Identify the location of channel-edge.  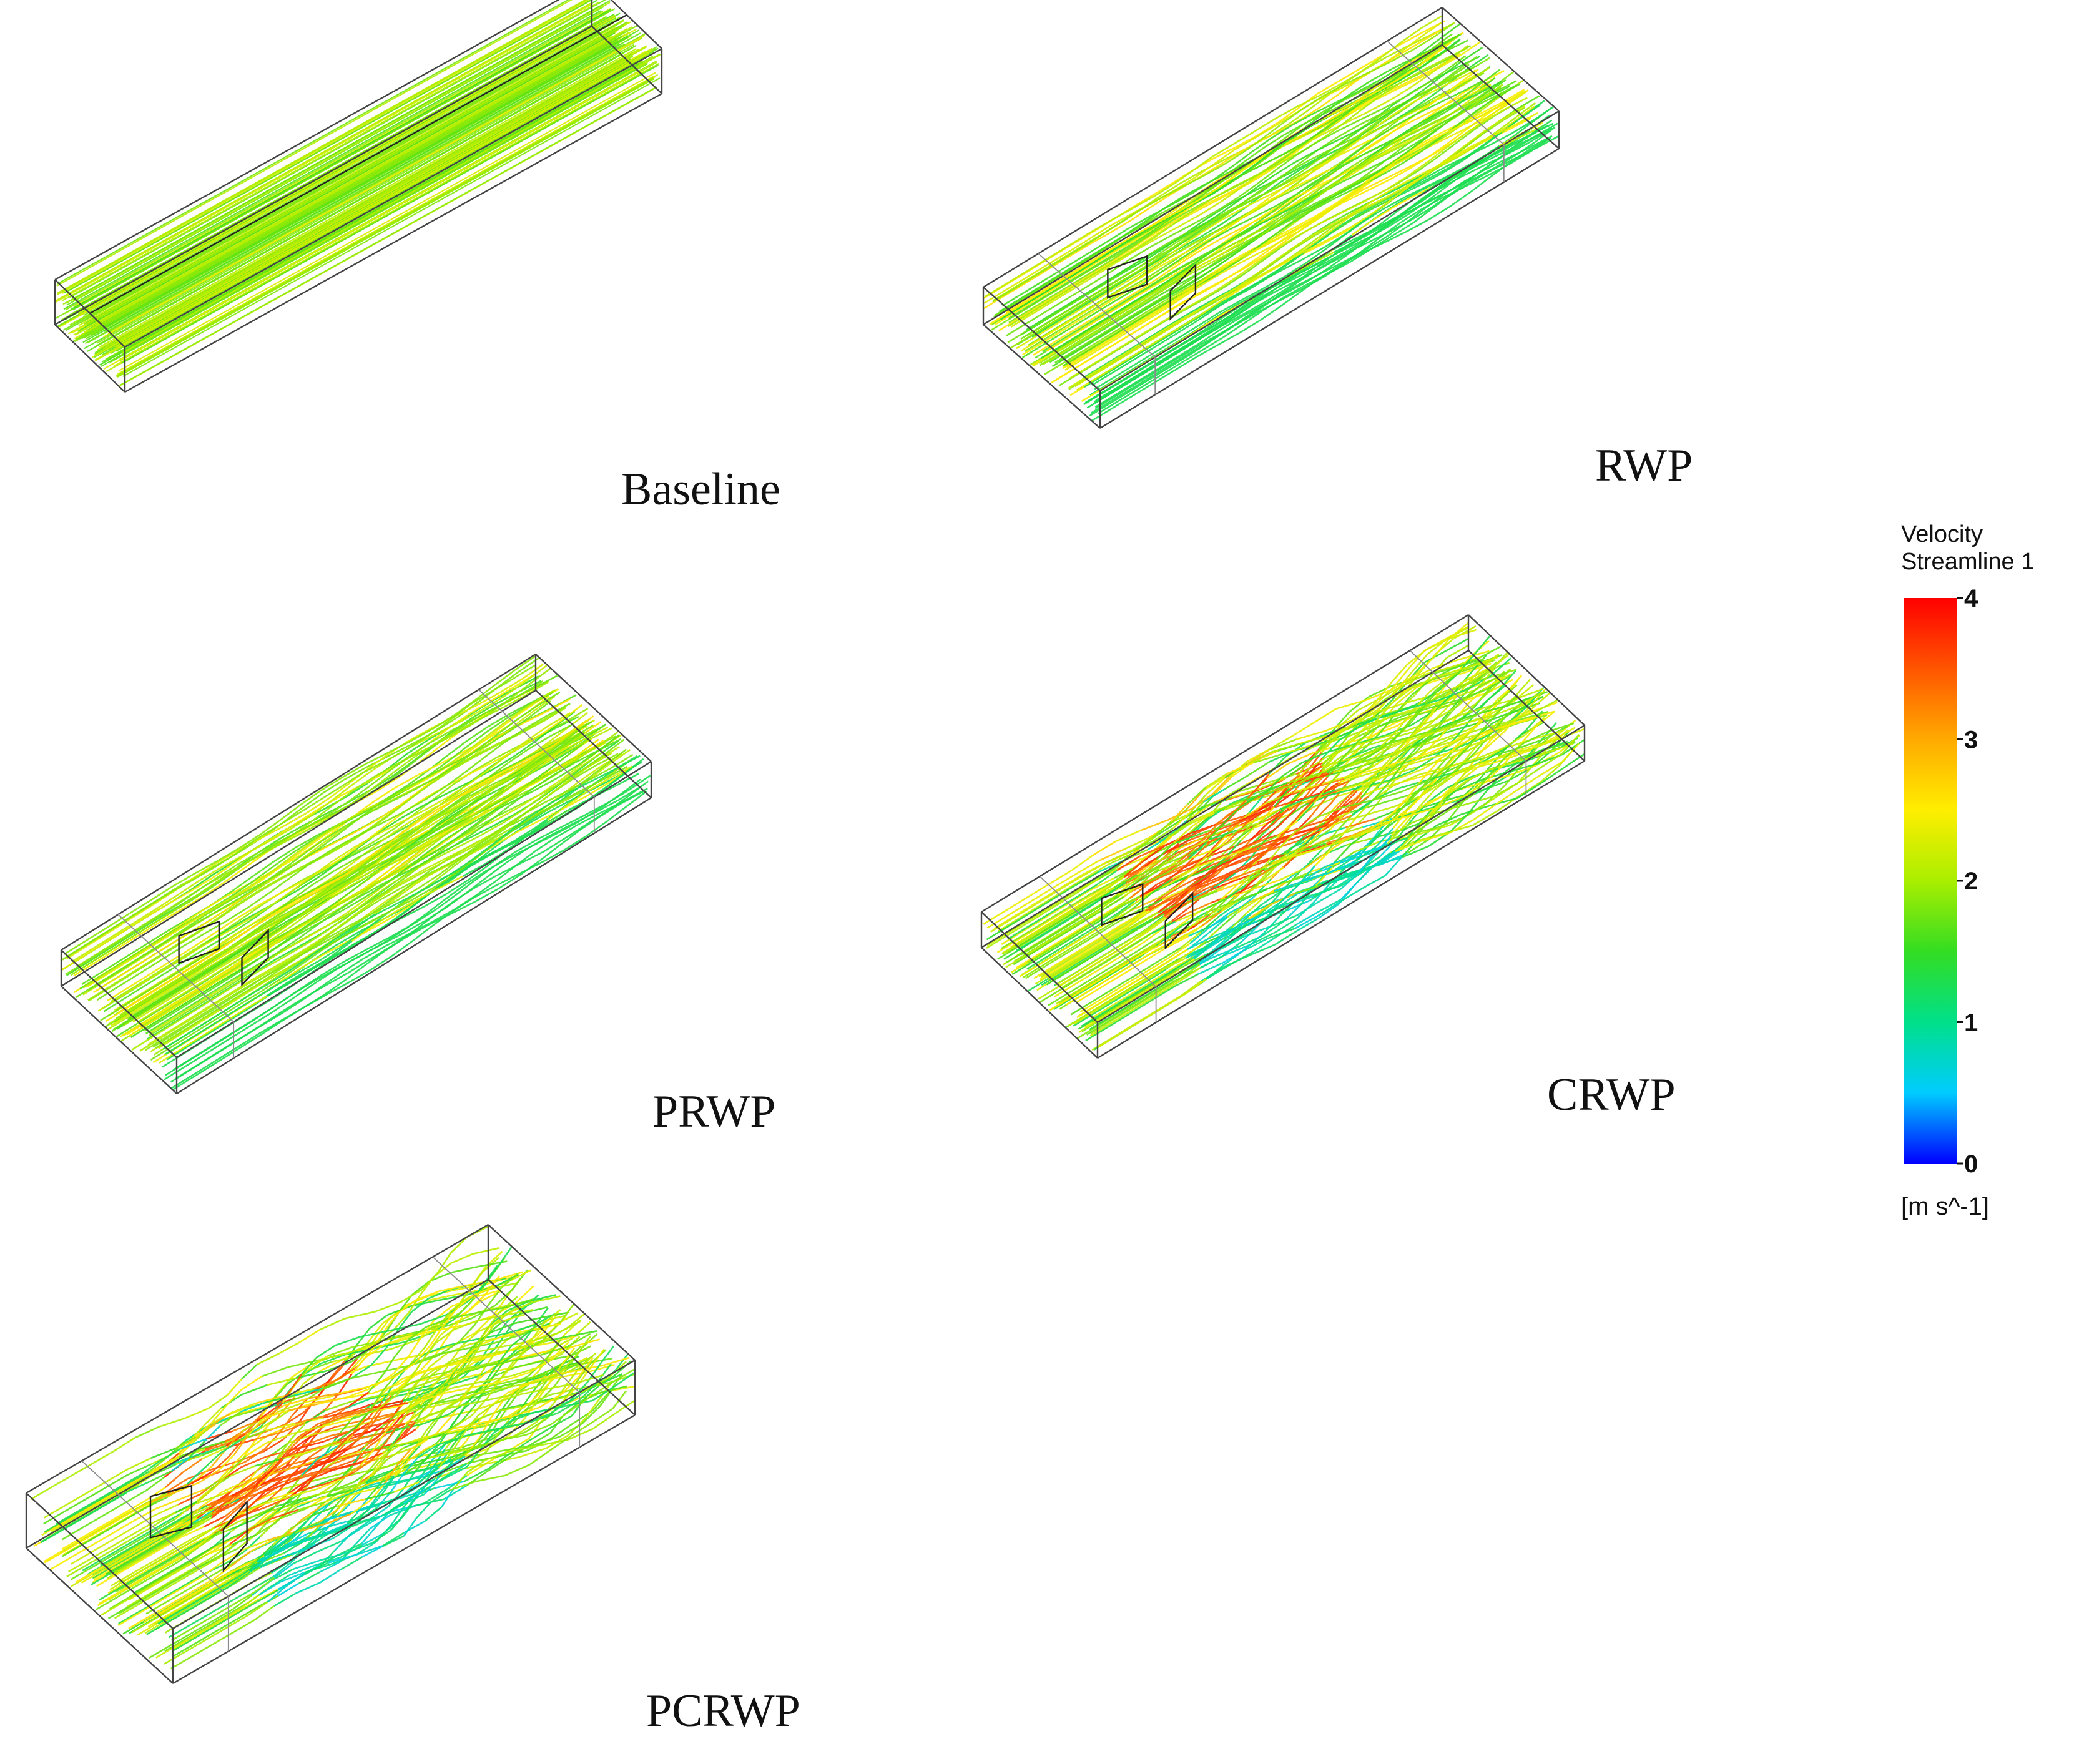
(393, 197).